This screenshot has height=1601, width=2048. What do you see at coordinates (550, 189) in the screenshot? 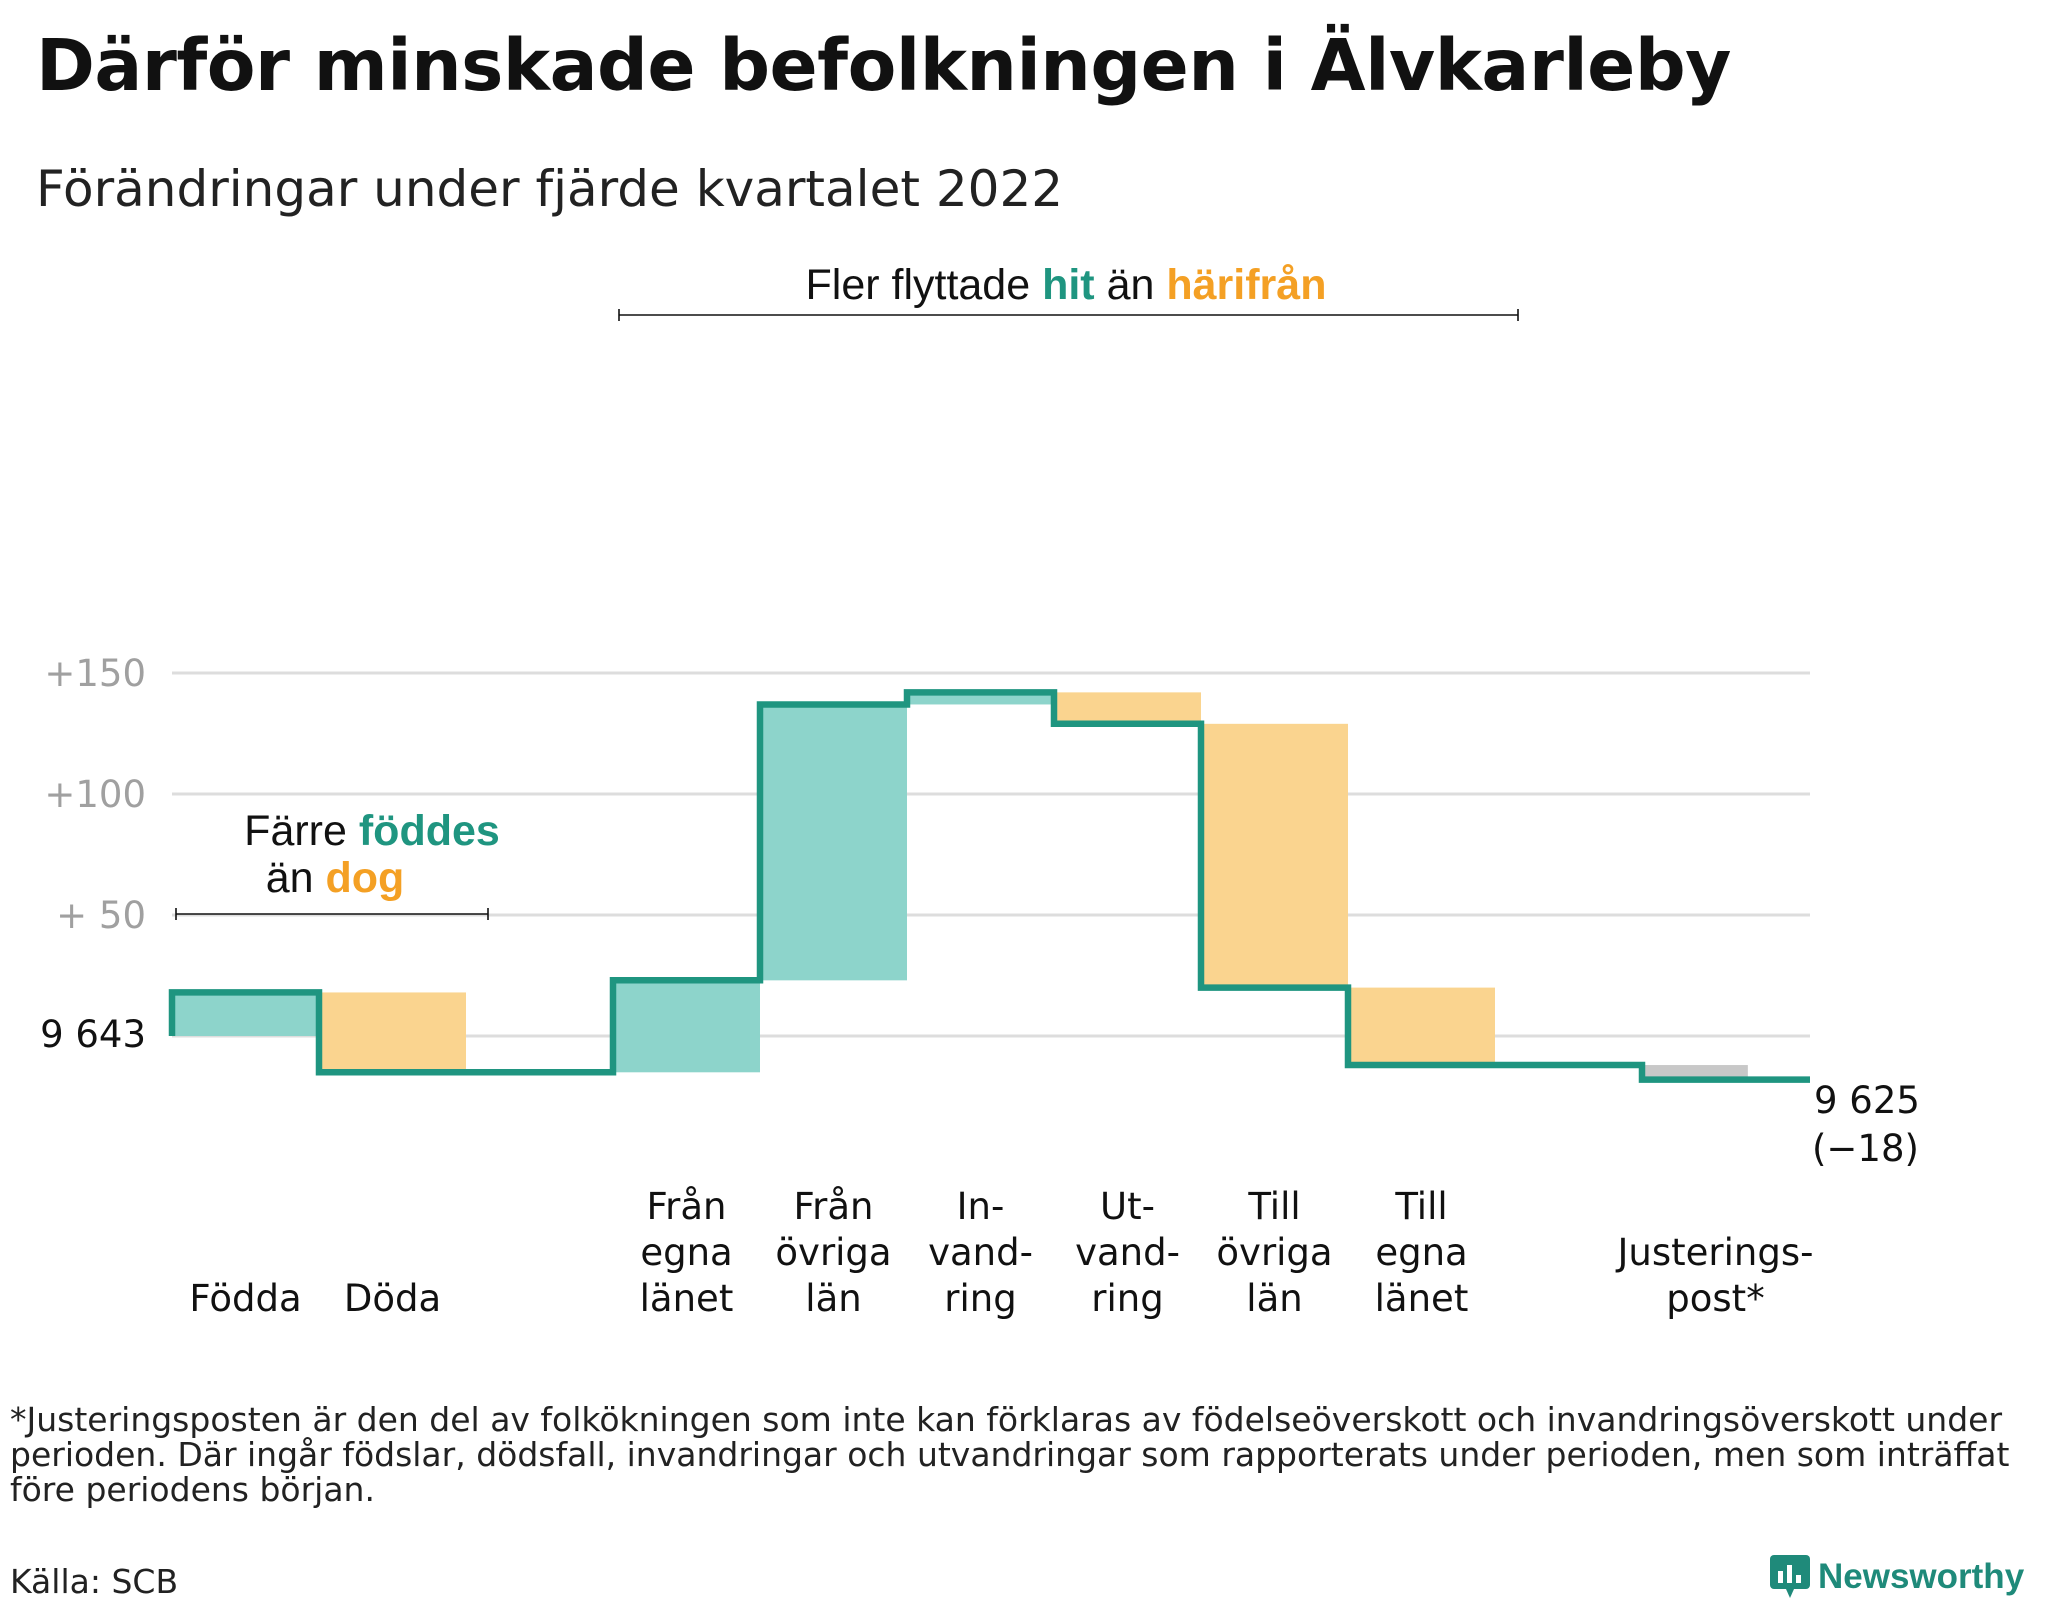
I see `chart-subtitle: Förändringar under fjärde kvartalet 2022` at bounding box center [550, 189].